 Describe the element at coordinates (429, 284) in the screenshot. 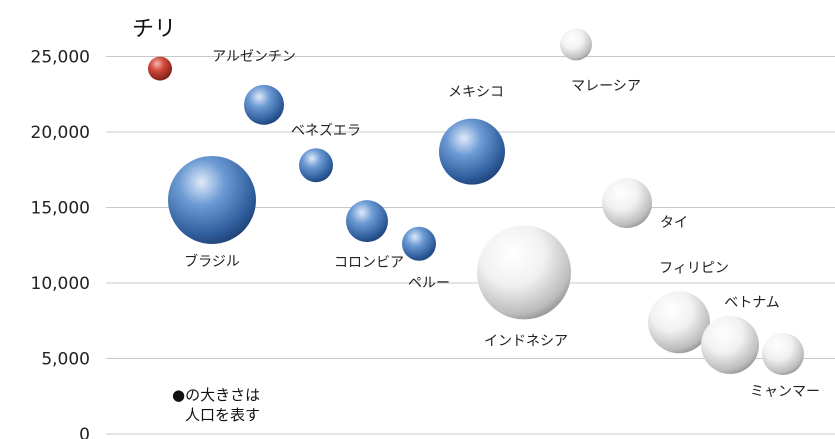

I see `bubble-label: ペルー` at that location.